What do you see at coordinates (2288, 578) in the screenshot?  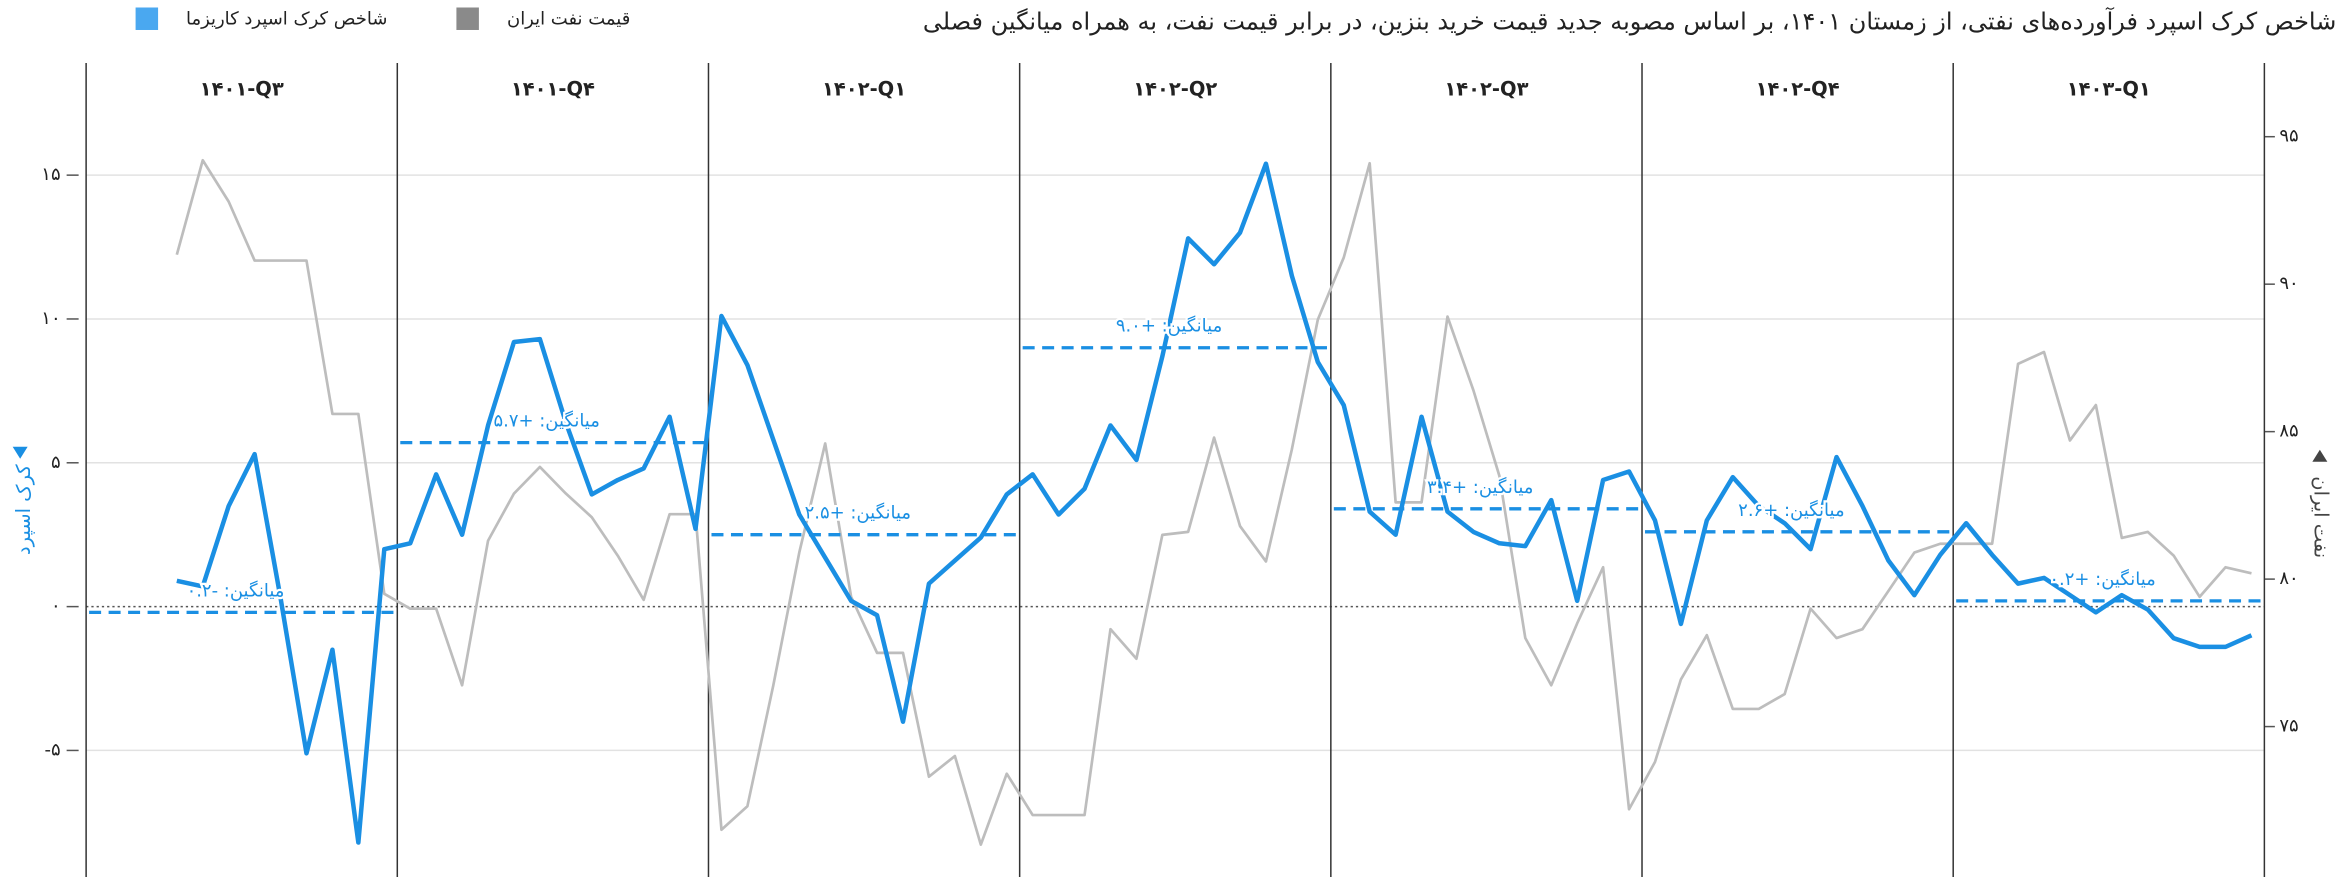 I see `y2-tick-label: ۸۰` at bounding box center [2288, 578].